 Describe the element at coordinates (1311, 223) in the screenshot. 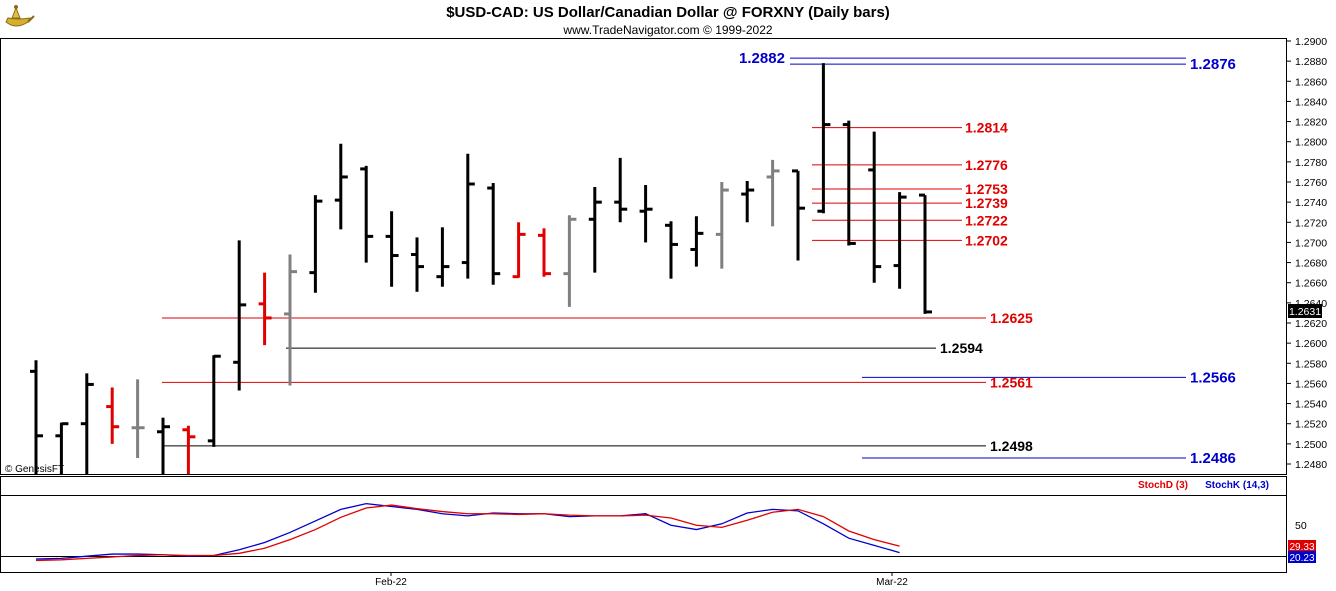

I see `y-tick-label: 1.2720` at that location.